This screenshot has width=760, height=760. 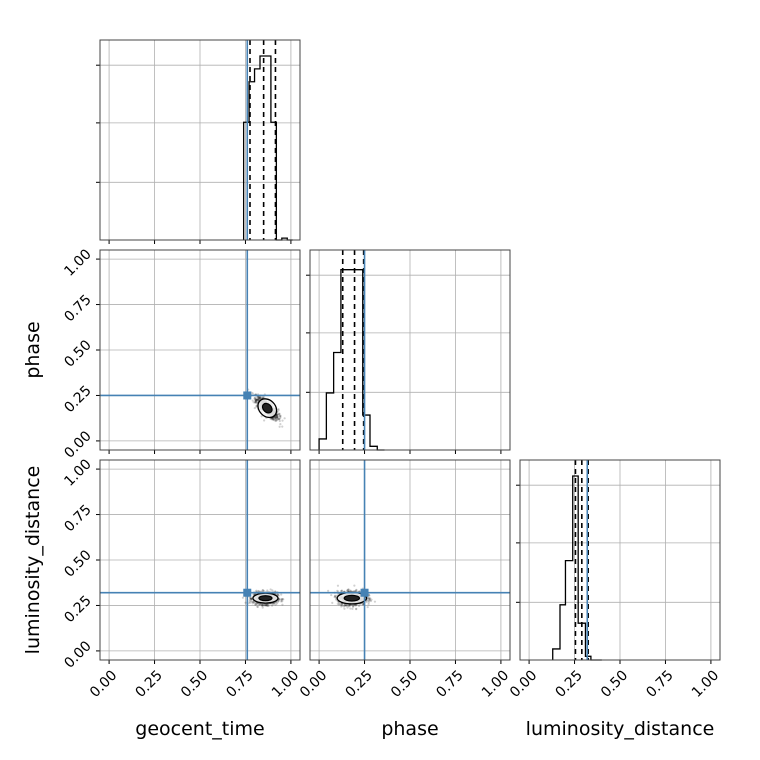 What do you see at coordinates (408, 351) in the screenshot?
I see `panel-phase` at bounding box center [408, 351].